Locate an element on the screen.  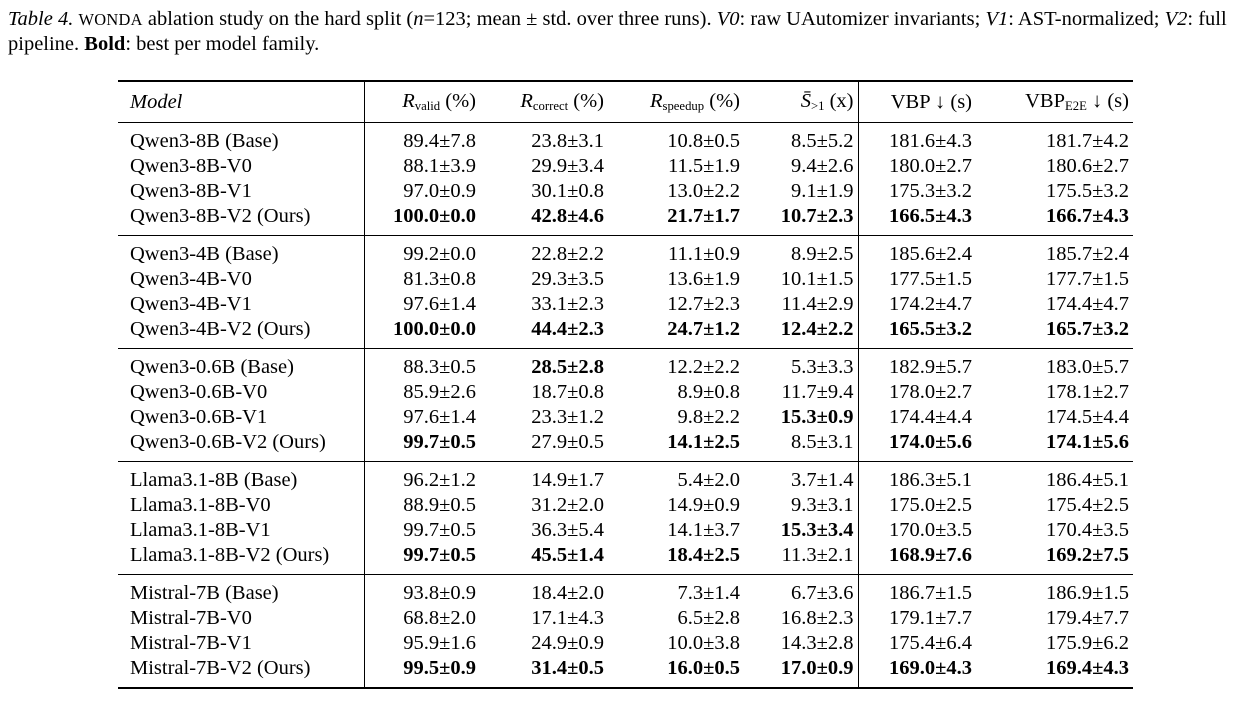
header-valid: Rvalid (%) is located at coordinates (422, 102).